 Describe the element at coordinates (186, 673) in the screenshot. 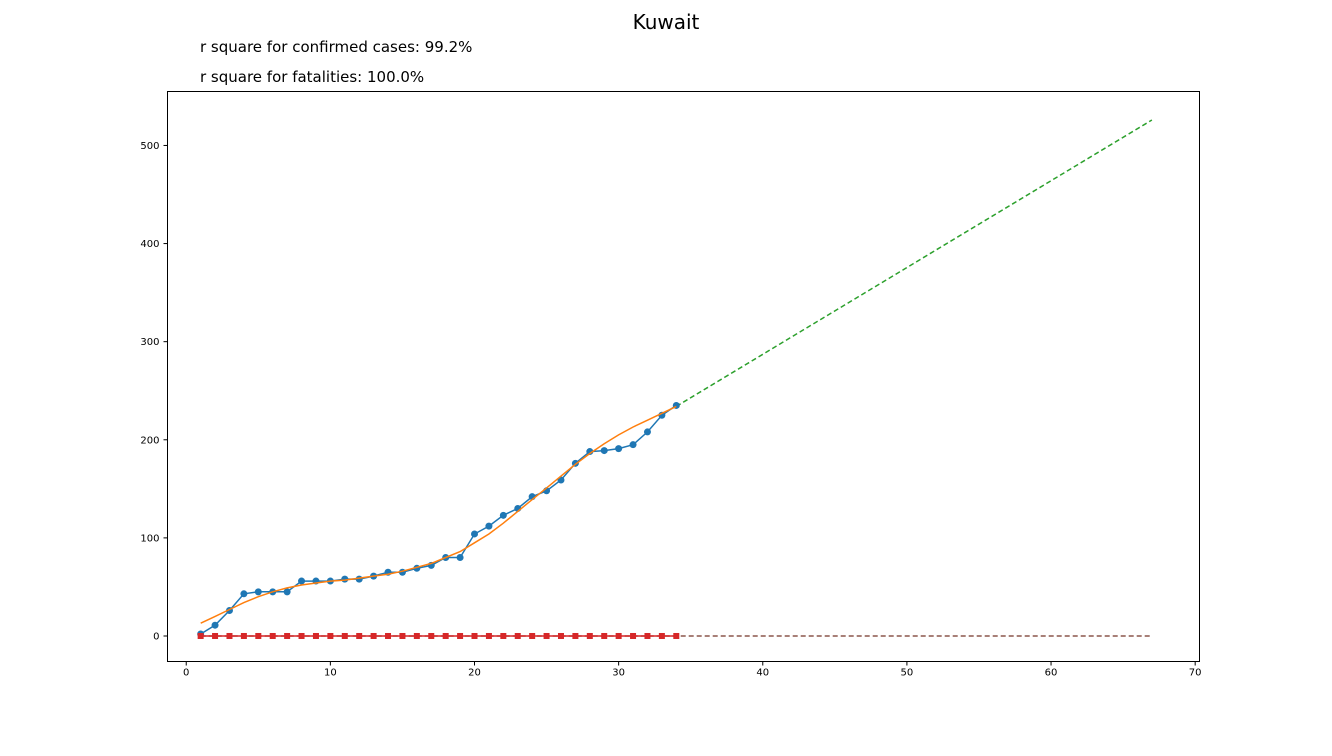

I see `x-tick-label: 0` at that location.